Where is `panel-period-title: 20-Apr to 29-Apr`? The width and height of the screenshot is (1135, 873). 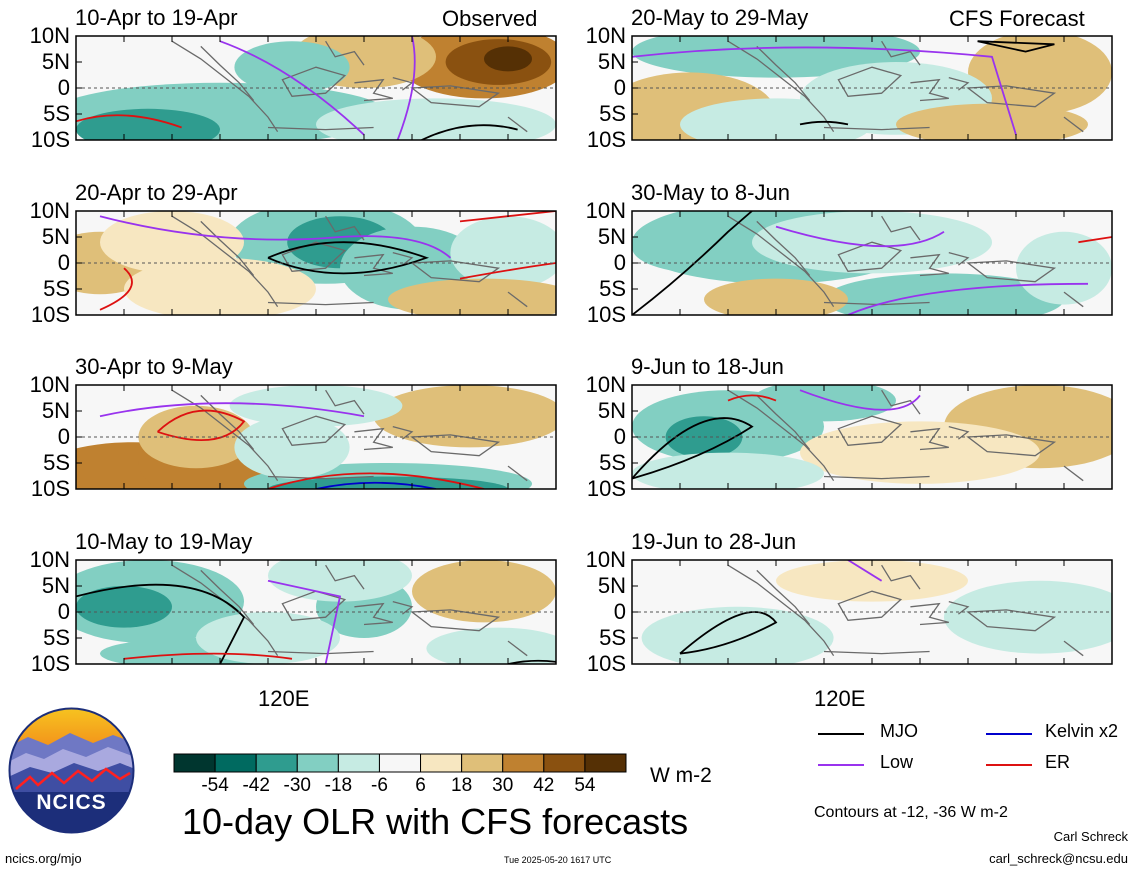 panel-period-title: 20-Apr to 29-Apr is located at coordinates (156, 192).